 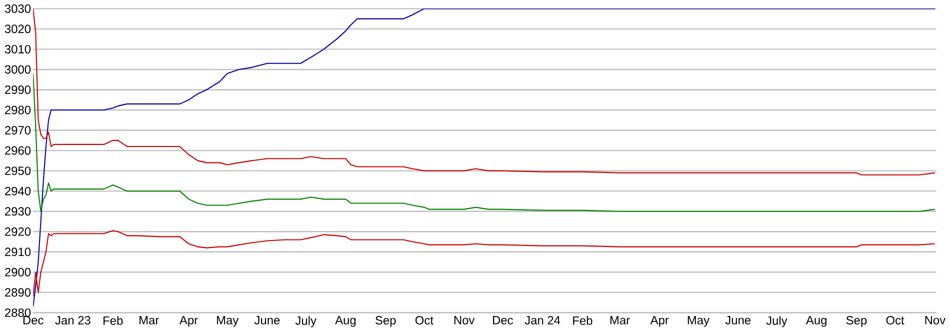 I want to click on y-tick-label: 2900, so click(x=18, y=272).